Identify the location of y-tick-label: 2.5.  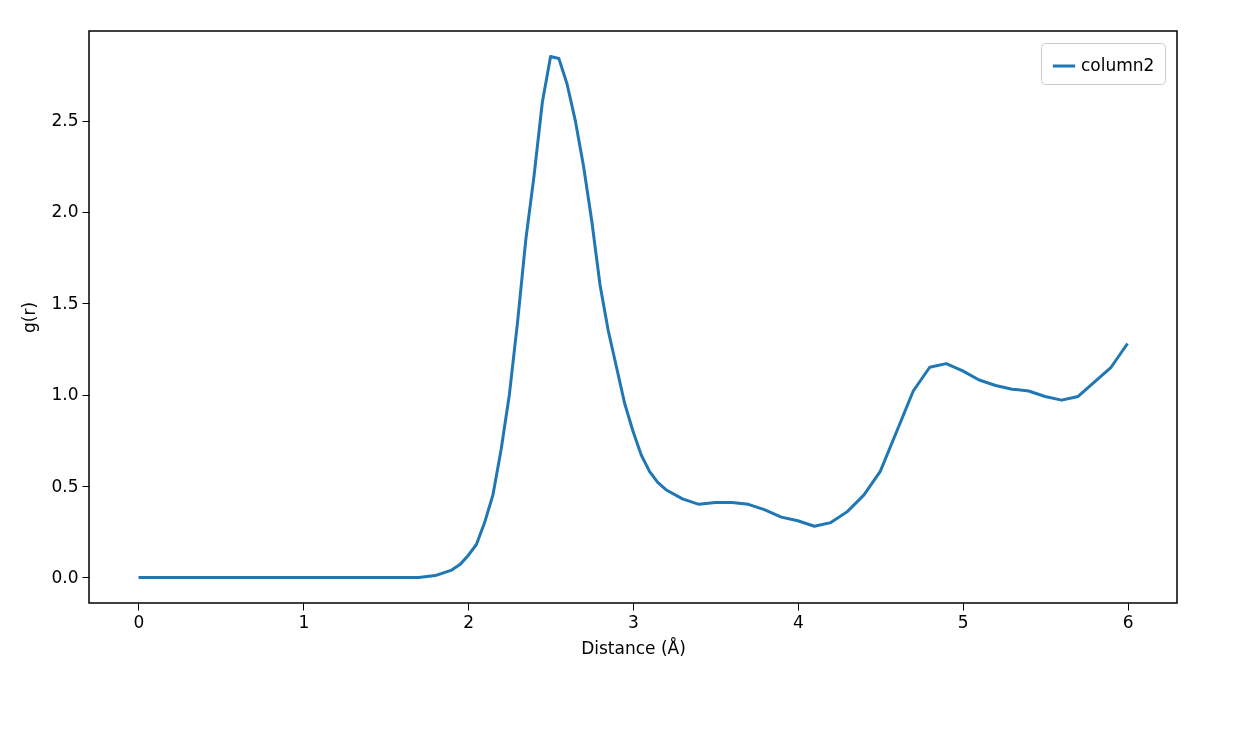
(65, 120).